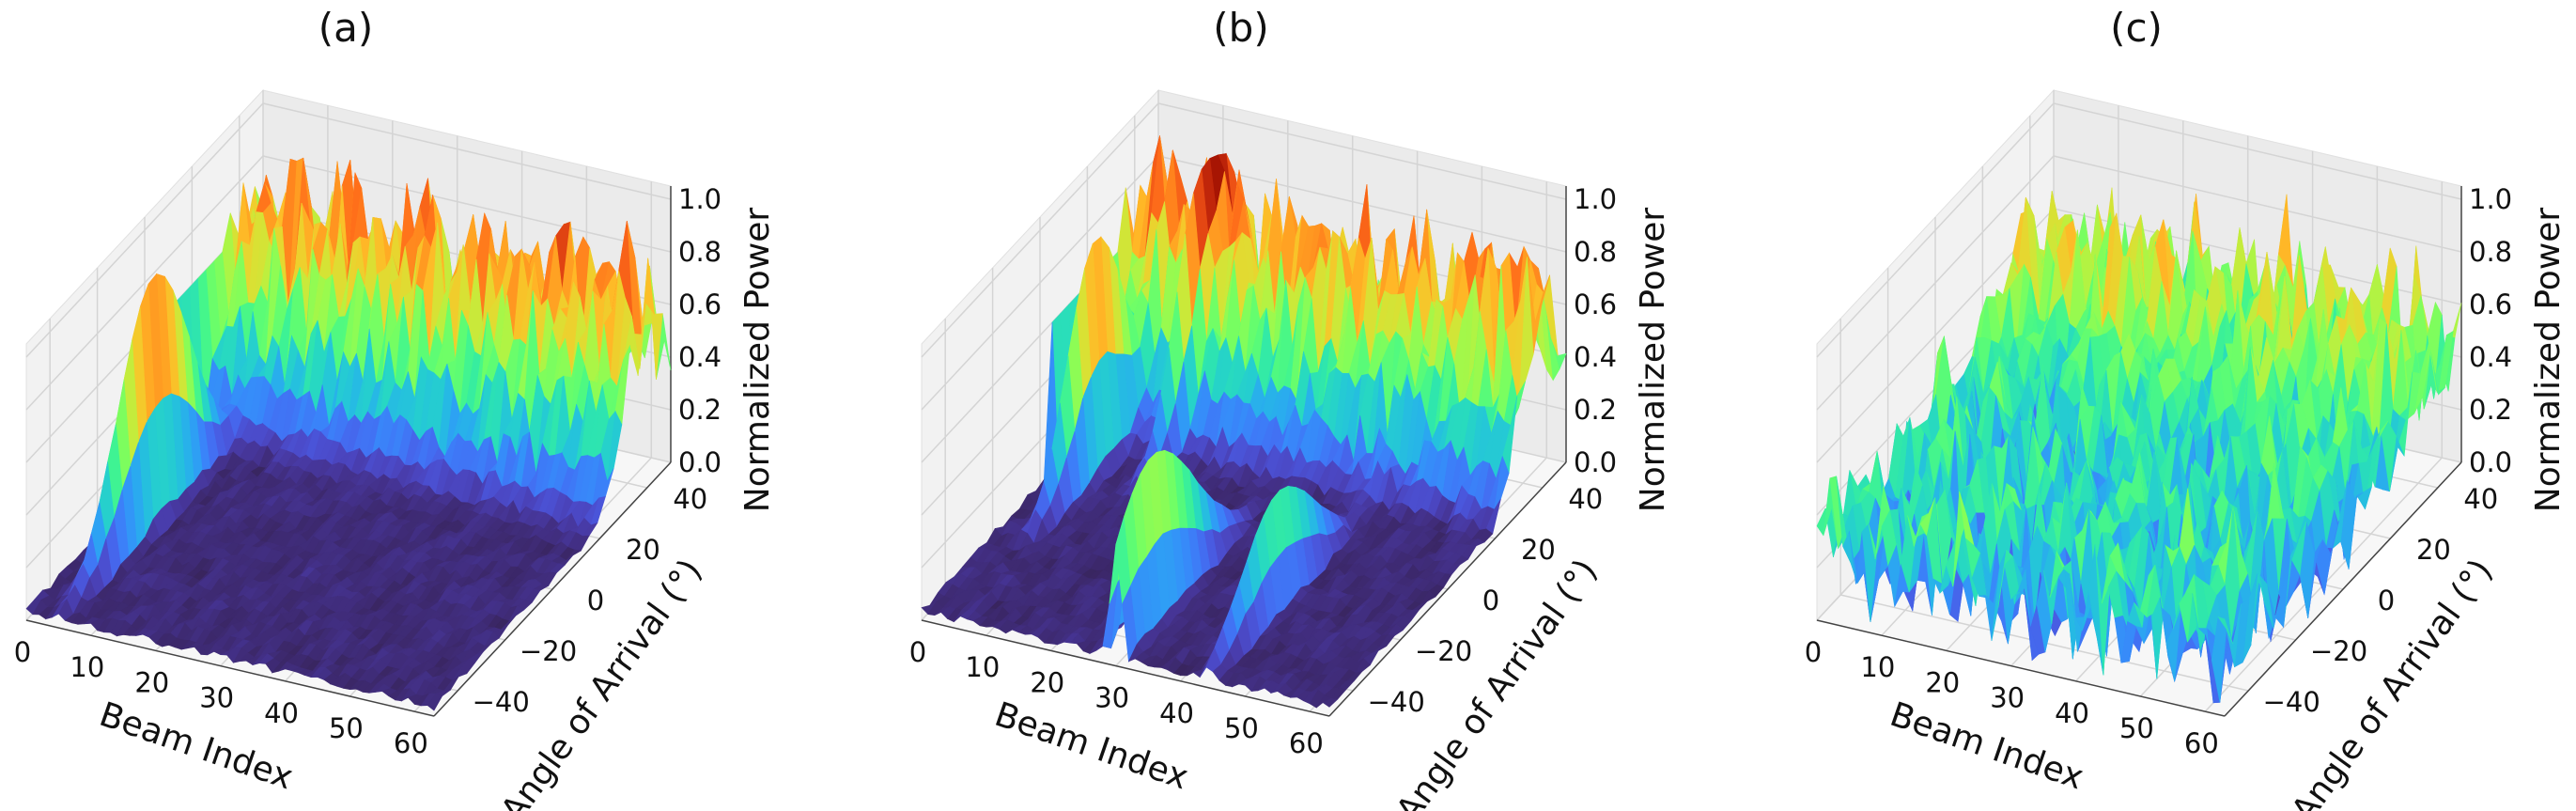 The image size is (2576, 811). I want to click on panel-c-title: (c), so click(2136, 28).